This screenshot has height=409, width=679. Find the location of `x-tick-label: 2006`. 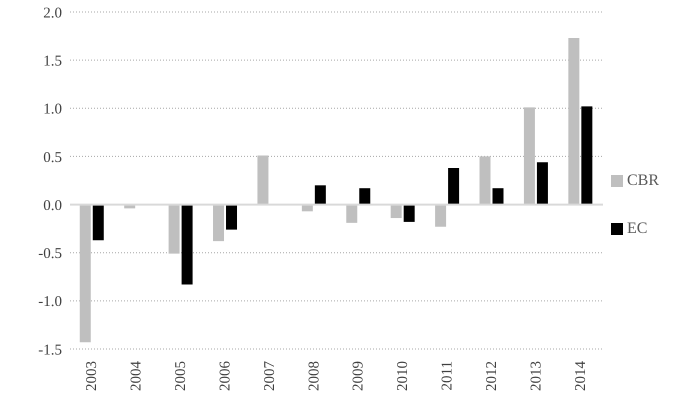

x-tick-label: 2006 is located at coordinates (225, 375).